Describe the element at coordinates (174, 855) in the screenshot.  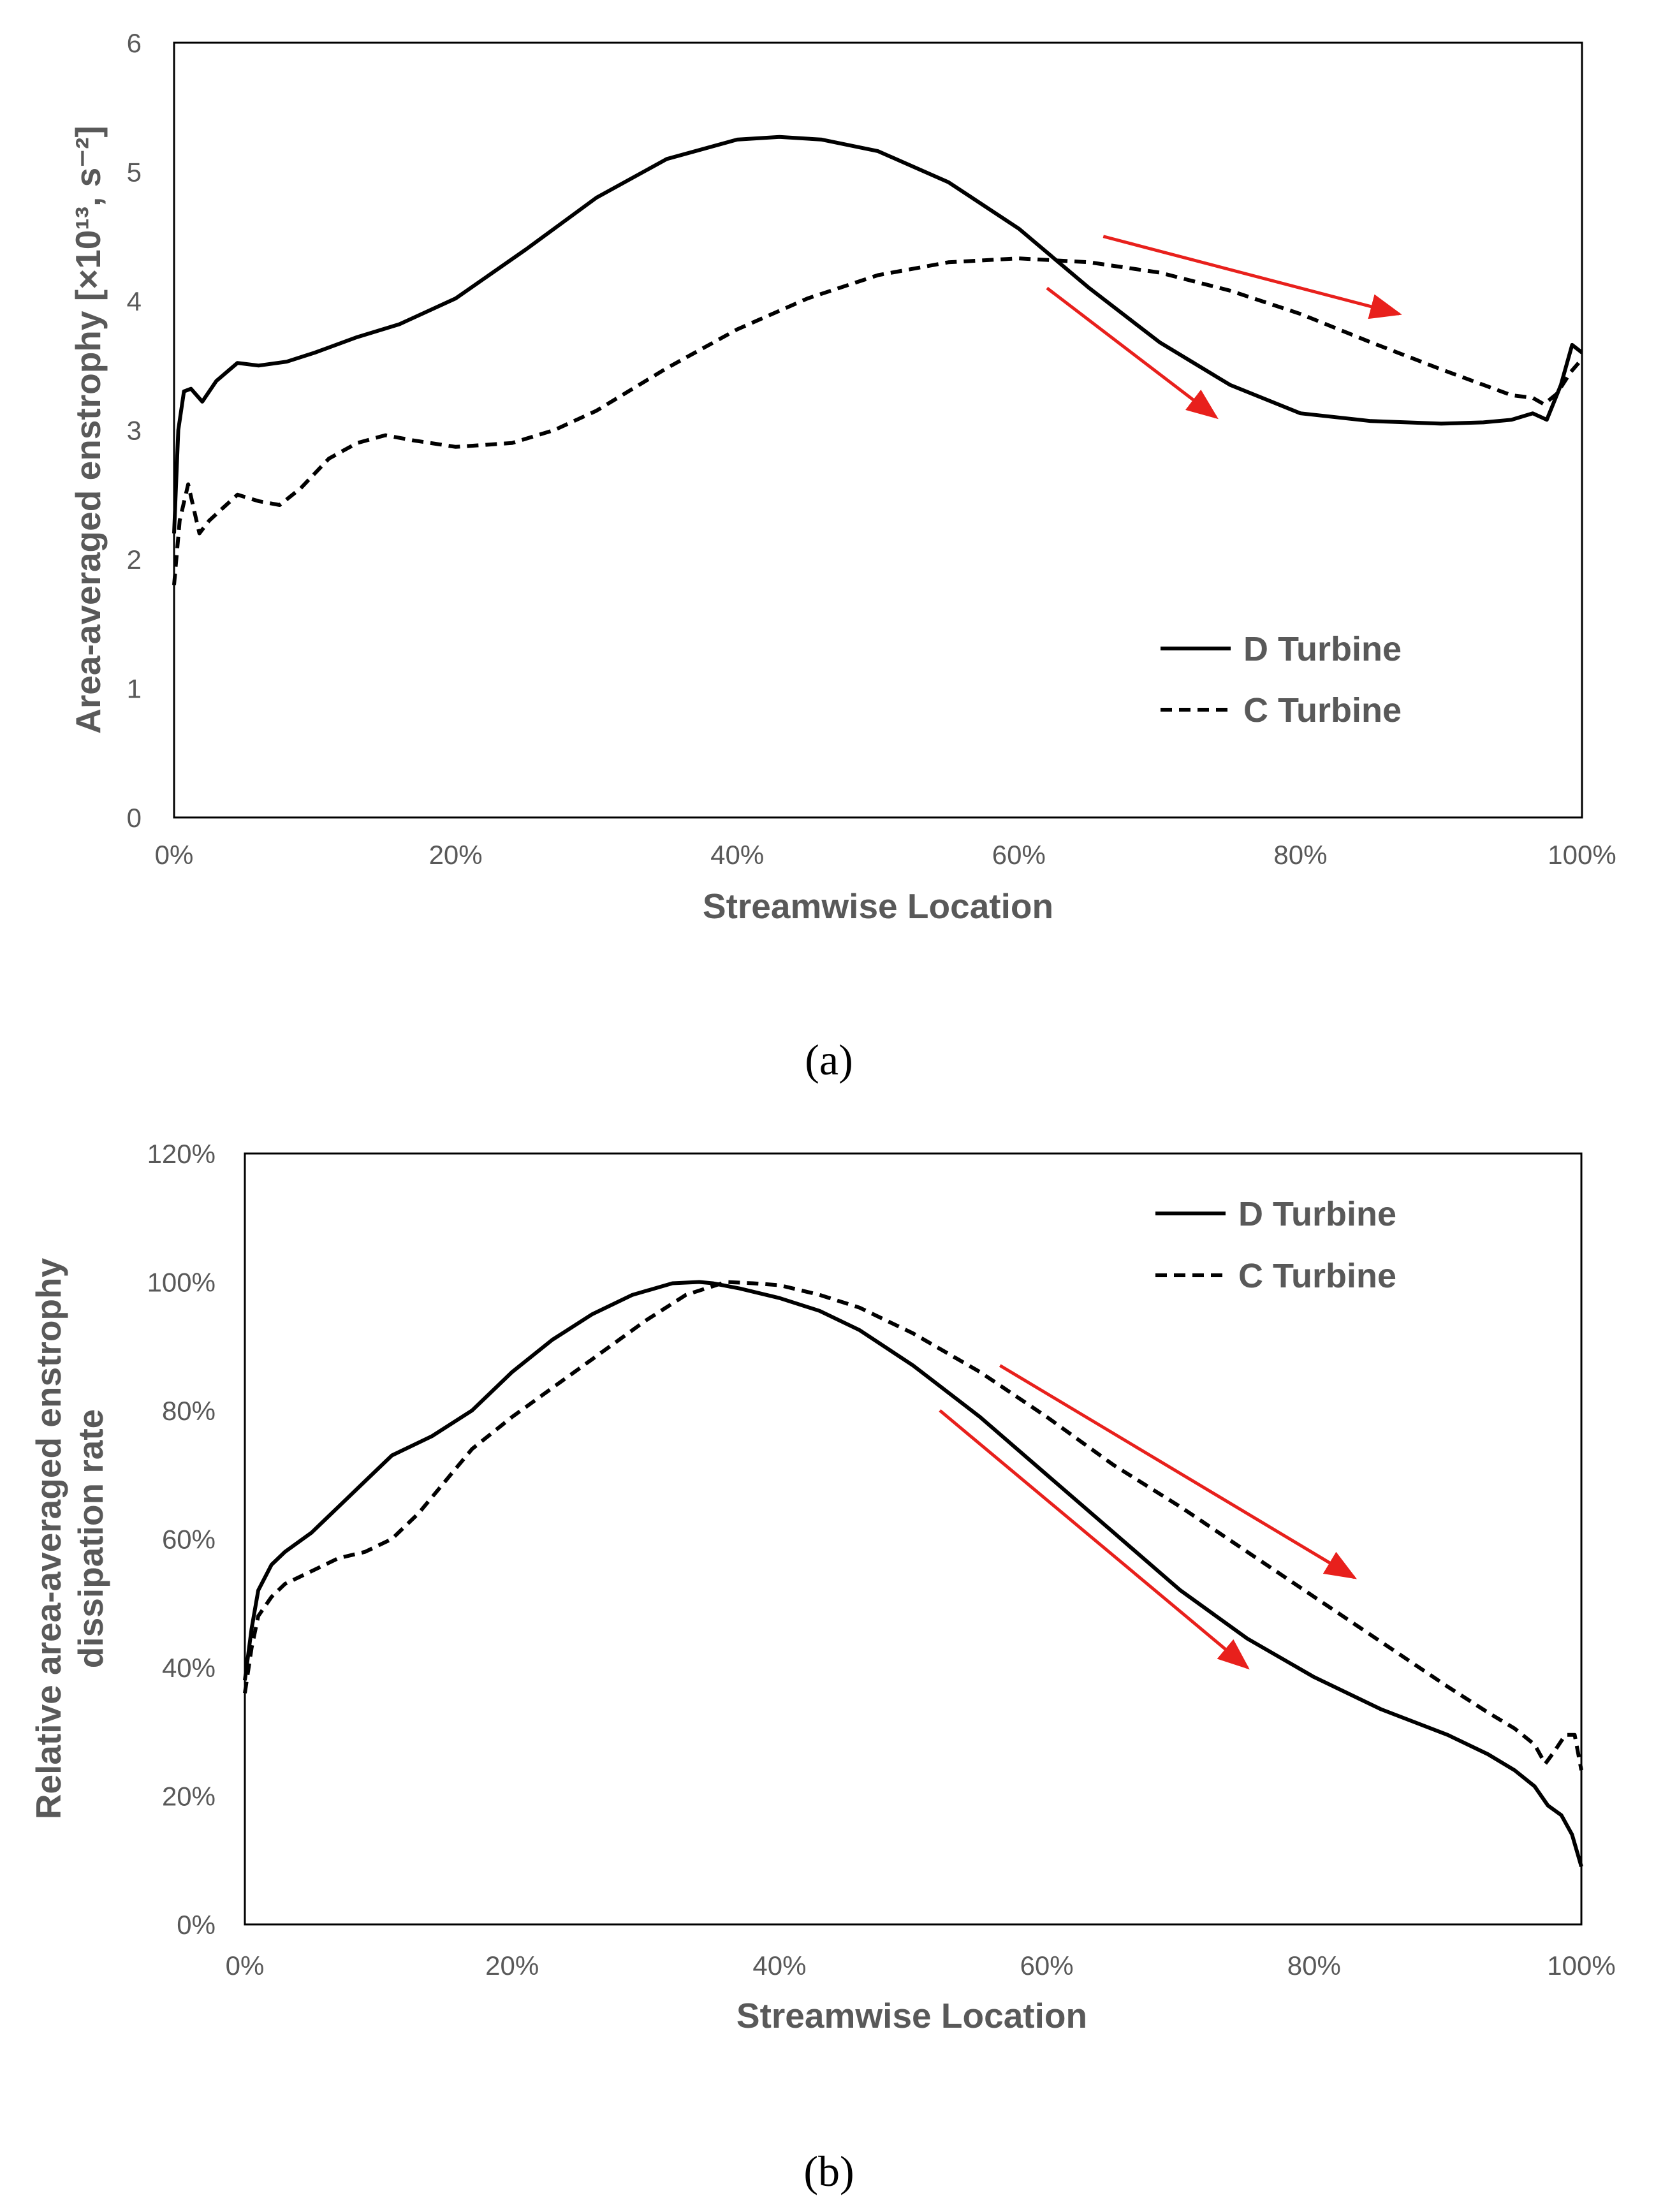
I see `chart-a-x-tick-label: 0%` at that location.